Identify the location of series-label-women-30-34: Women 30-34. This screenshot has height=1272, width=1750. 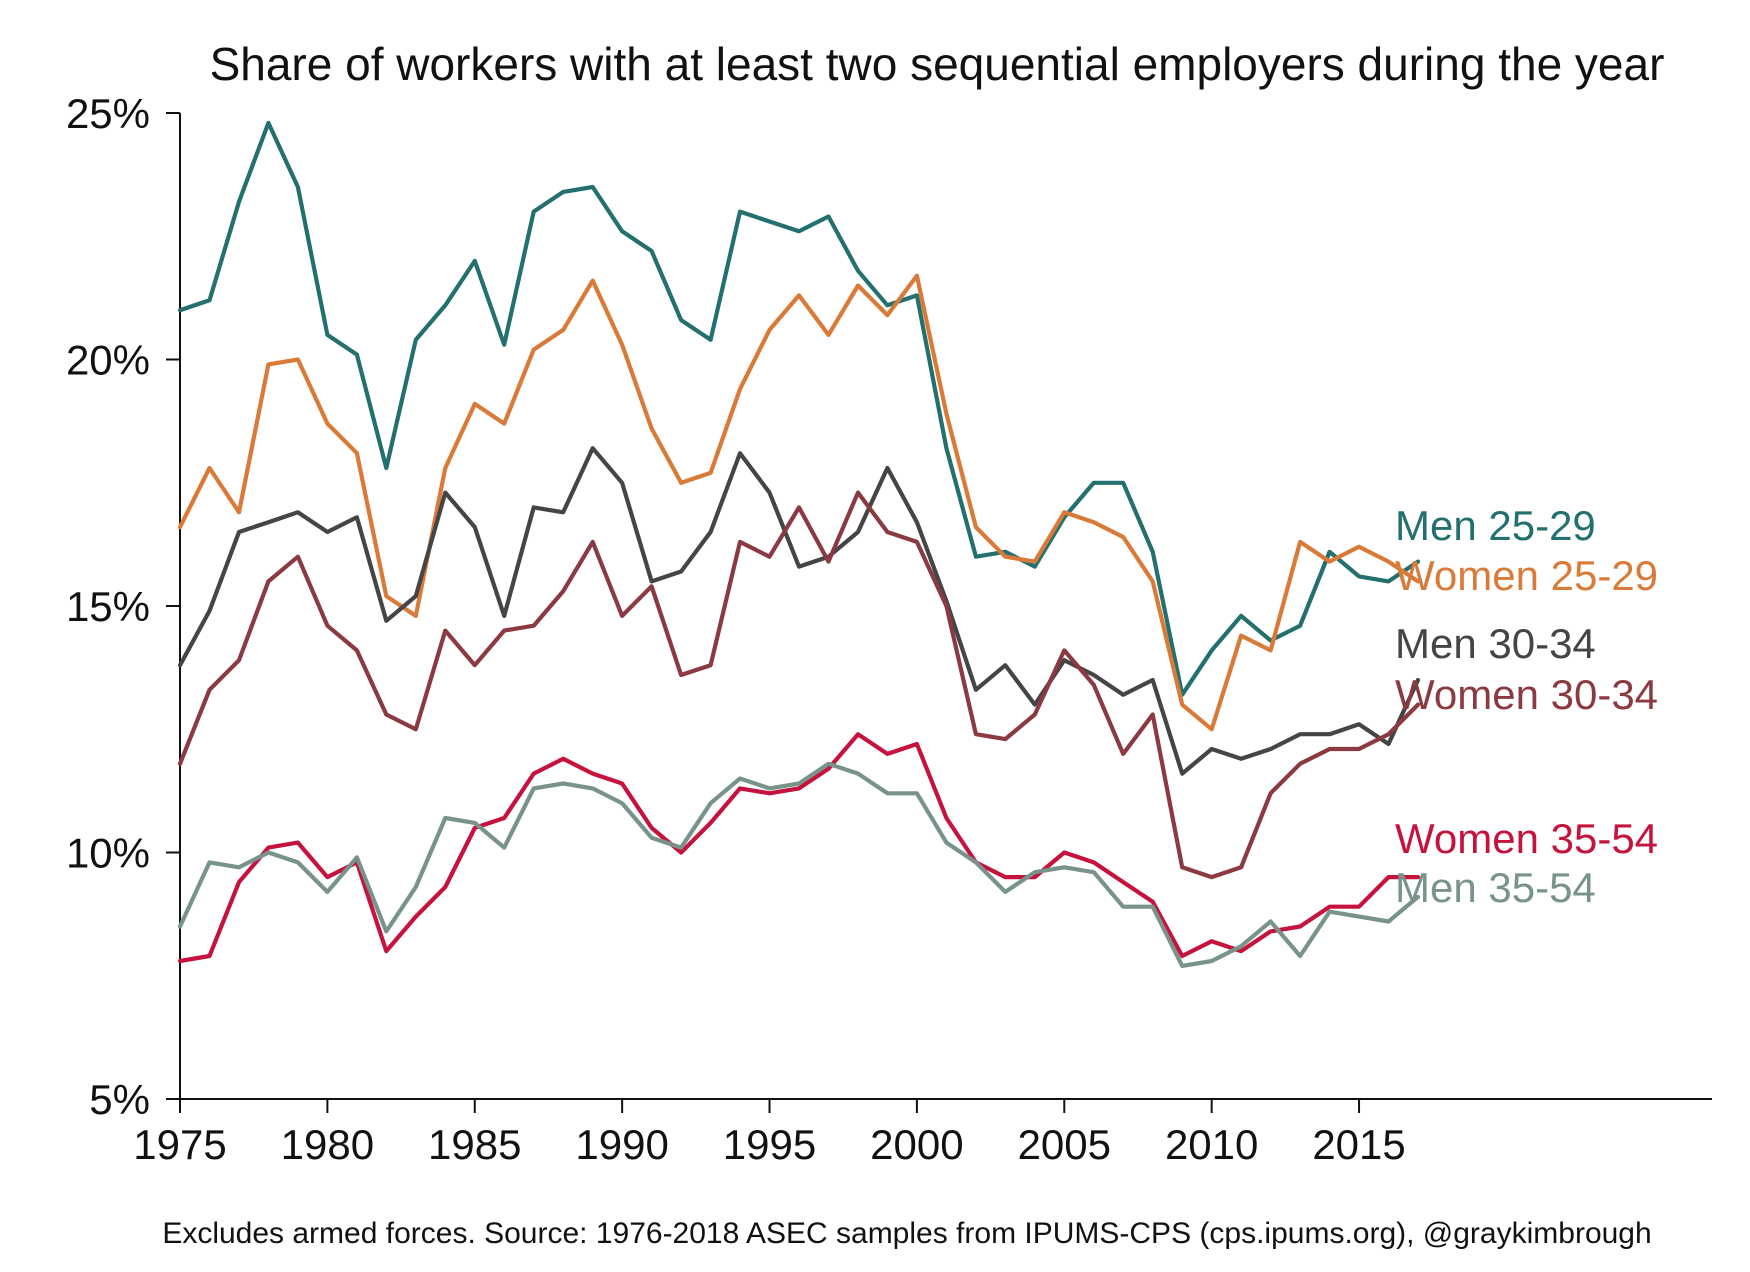
(1526, 694).